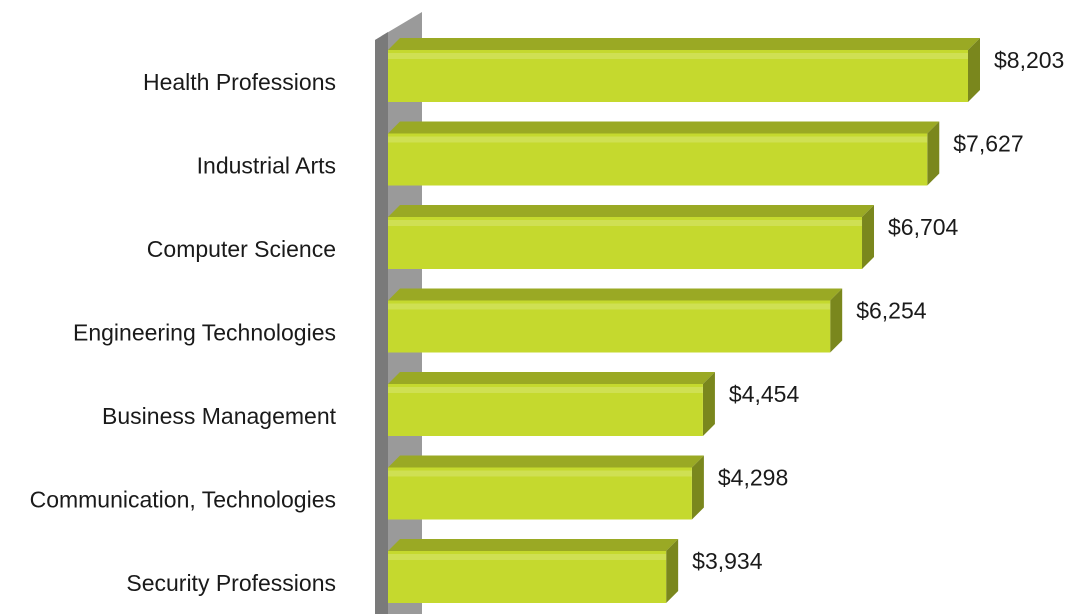 This screenshot has width=1076, height=614. I want to click on value-label: $6,704, so click(923, 227).